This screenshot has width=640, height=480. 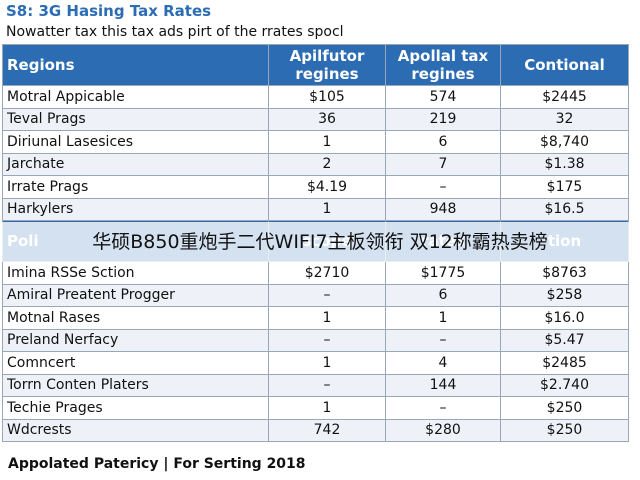 I want to click on table-cell: Preland Nerfacy, so click(x=135, y=340).